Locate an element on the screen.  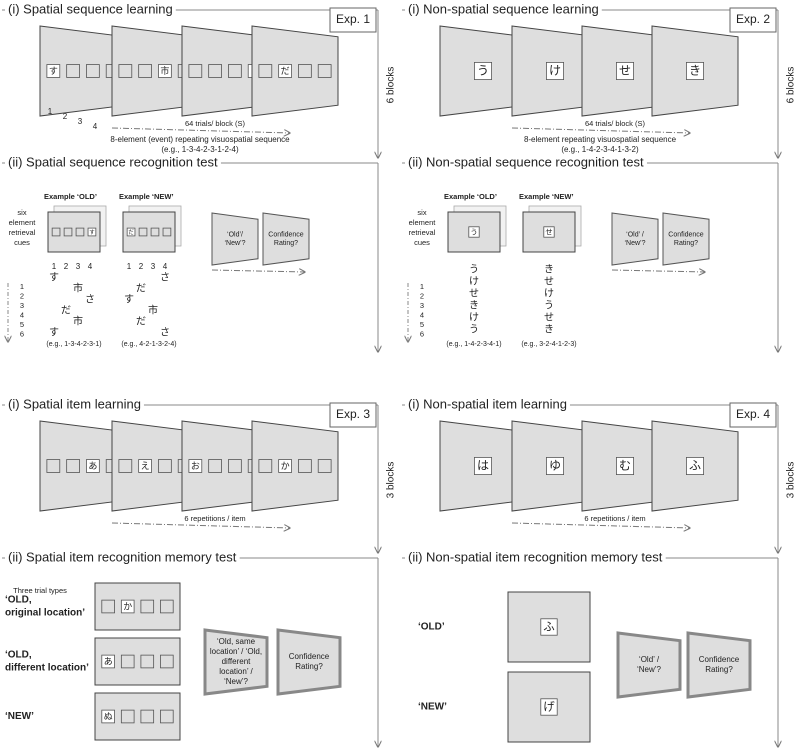
sequence-character: さ is located at coordinates (165, 278).